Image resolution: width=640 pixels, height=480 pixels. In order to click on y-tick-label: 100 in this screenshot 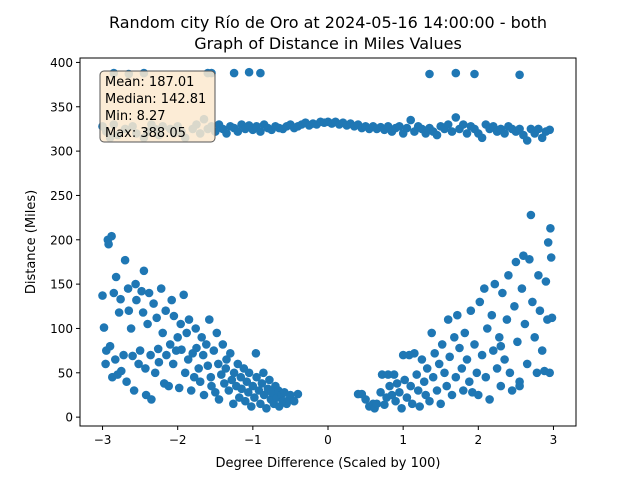, I will do `click(61, 329)`.